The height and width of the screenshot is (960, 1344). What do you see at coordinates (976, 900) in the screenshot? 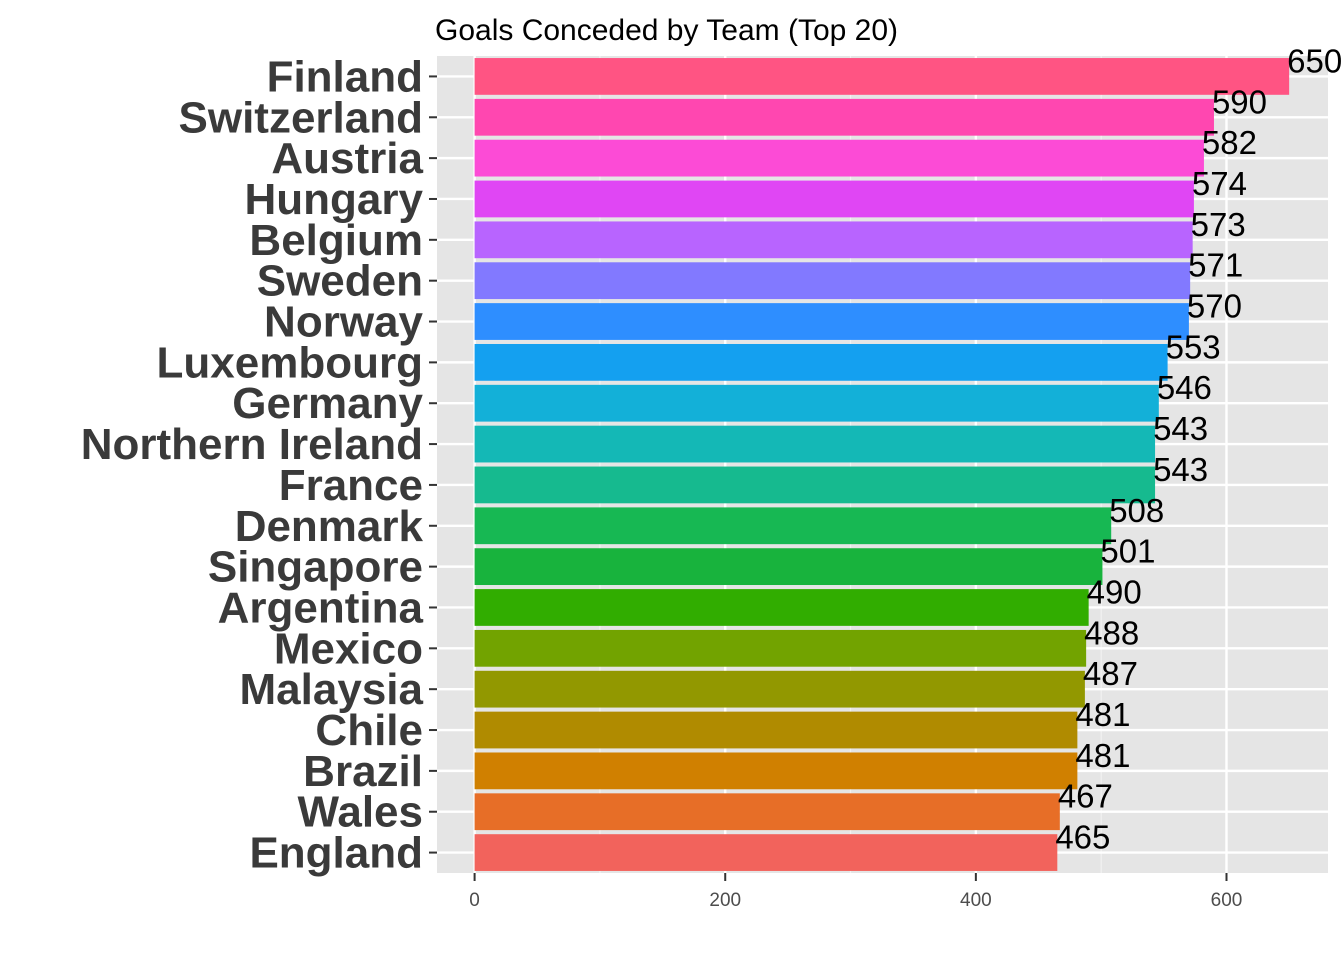
I see `x-tick-label: 400` at bounding box center [976, 900].